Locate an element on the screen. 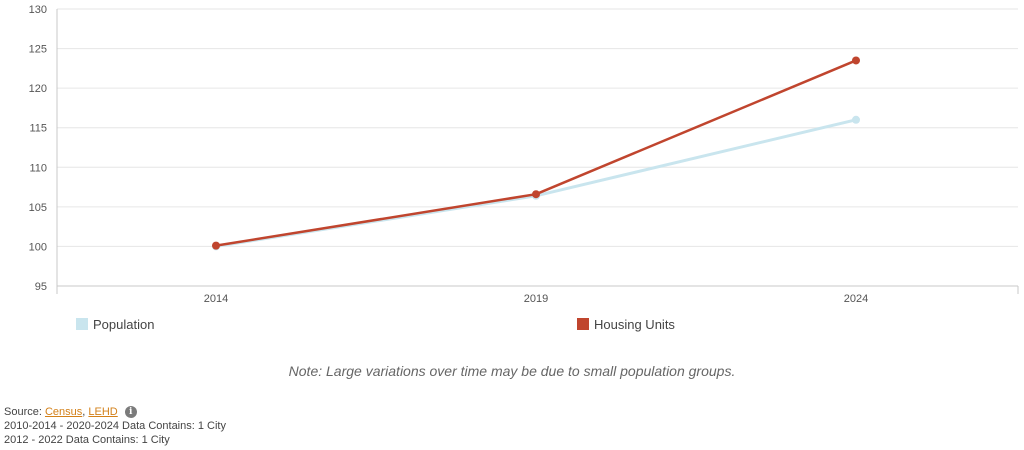 This screenshot has height=450, width=1024. data-point-housing-units-2019 is located at coordinates (536, 194).